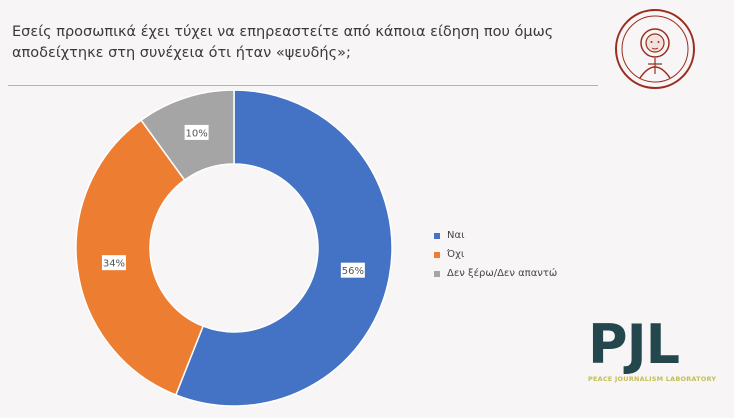  I want to click on data-label-box-dont-know, so click(196, 132).